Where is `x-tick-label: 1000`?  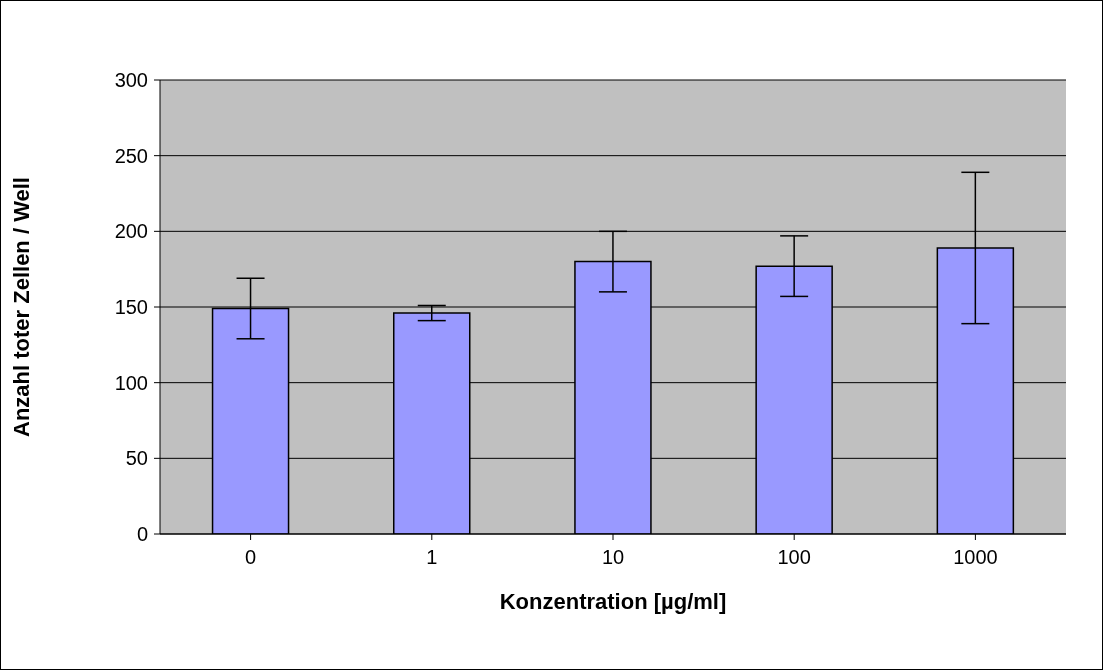
x-tick-label: 1000 is located at coordinates (975, 557).